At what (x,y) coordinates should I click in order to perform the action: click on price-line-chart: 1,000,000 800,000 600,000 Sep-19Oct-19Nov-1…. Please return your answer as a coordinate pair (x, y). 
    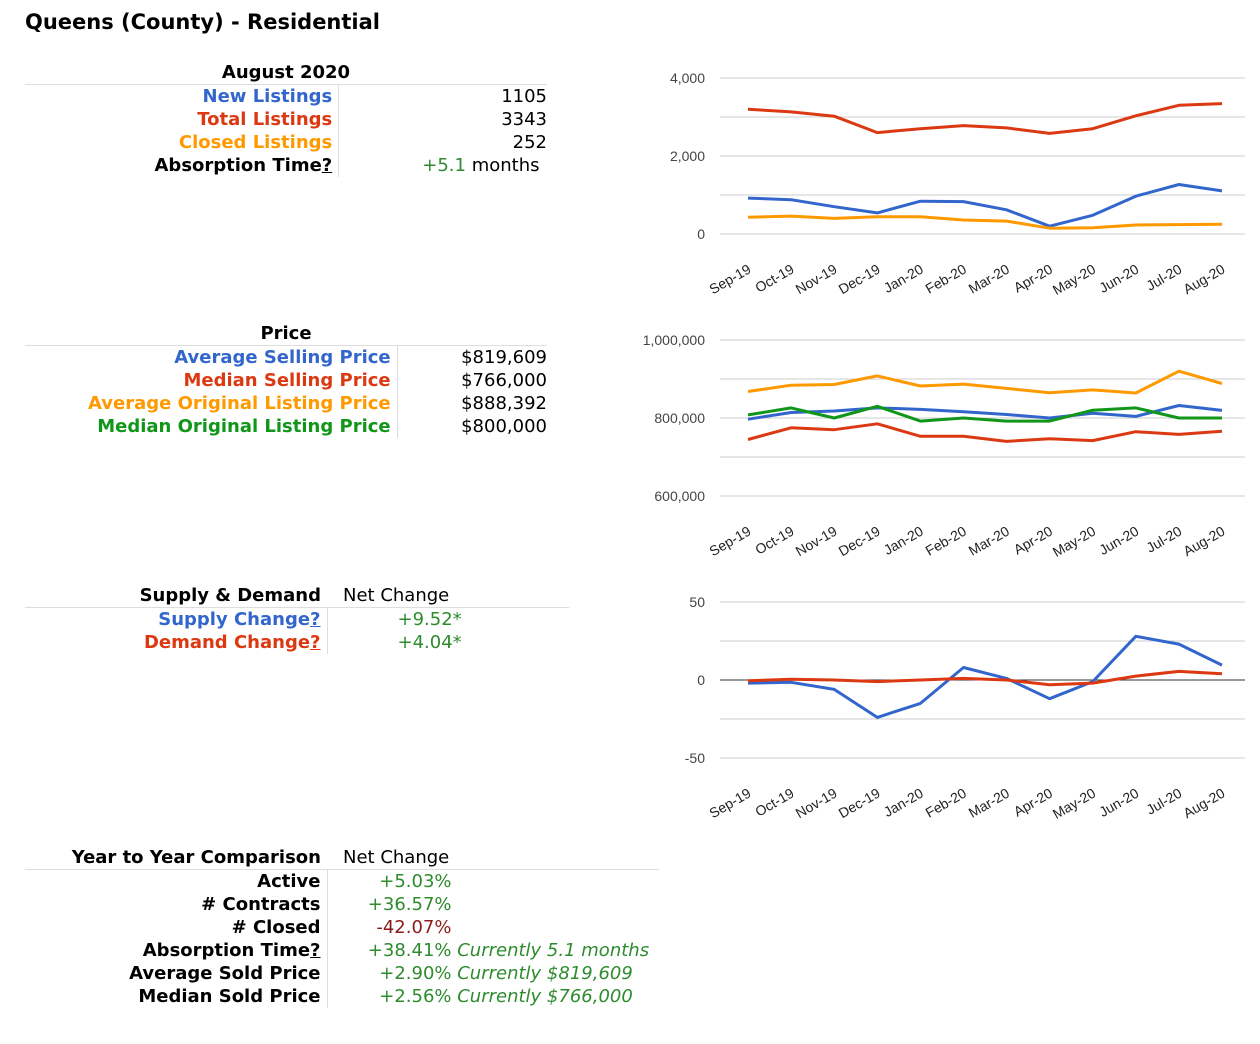
    Looking at the image, I should click on (944, 446).